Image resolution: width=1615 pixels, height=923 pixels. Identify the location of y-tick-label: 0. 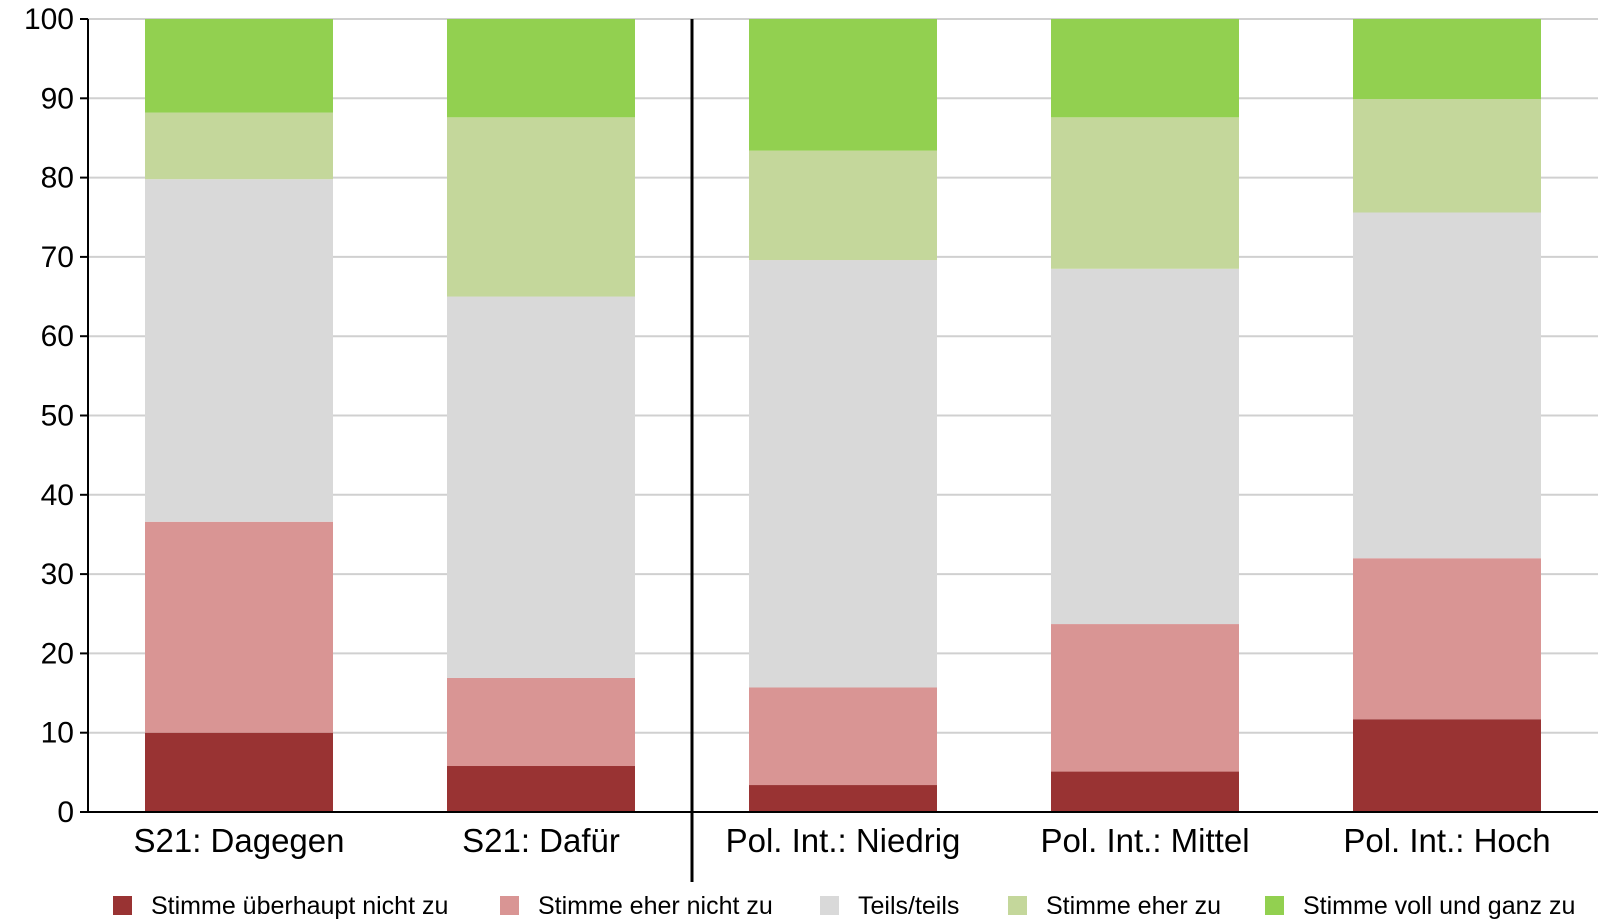
(65, 812).